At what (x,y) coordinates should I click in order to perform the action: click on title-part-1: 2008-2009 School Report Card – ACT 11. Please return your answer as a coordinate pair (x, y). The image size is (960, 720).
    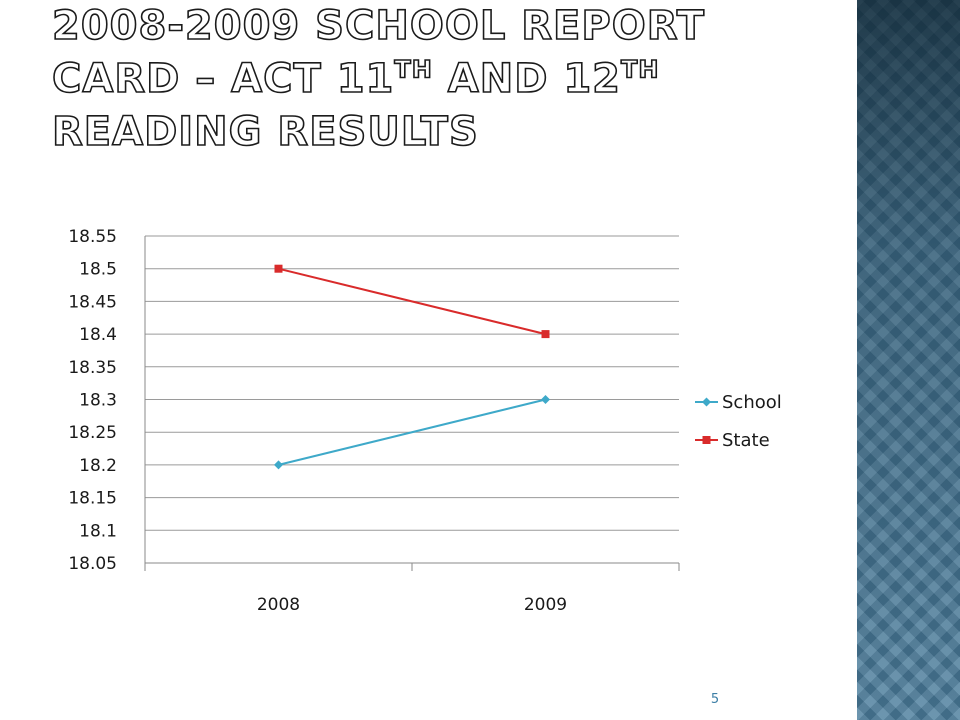
    Looking at the image, I should click on (378, 52).